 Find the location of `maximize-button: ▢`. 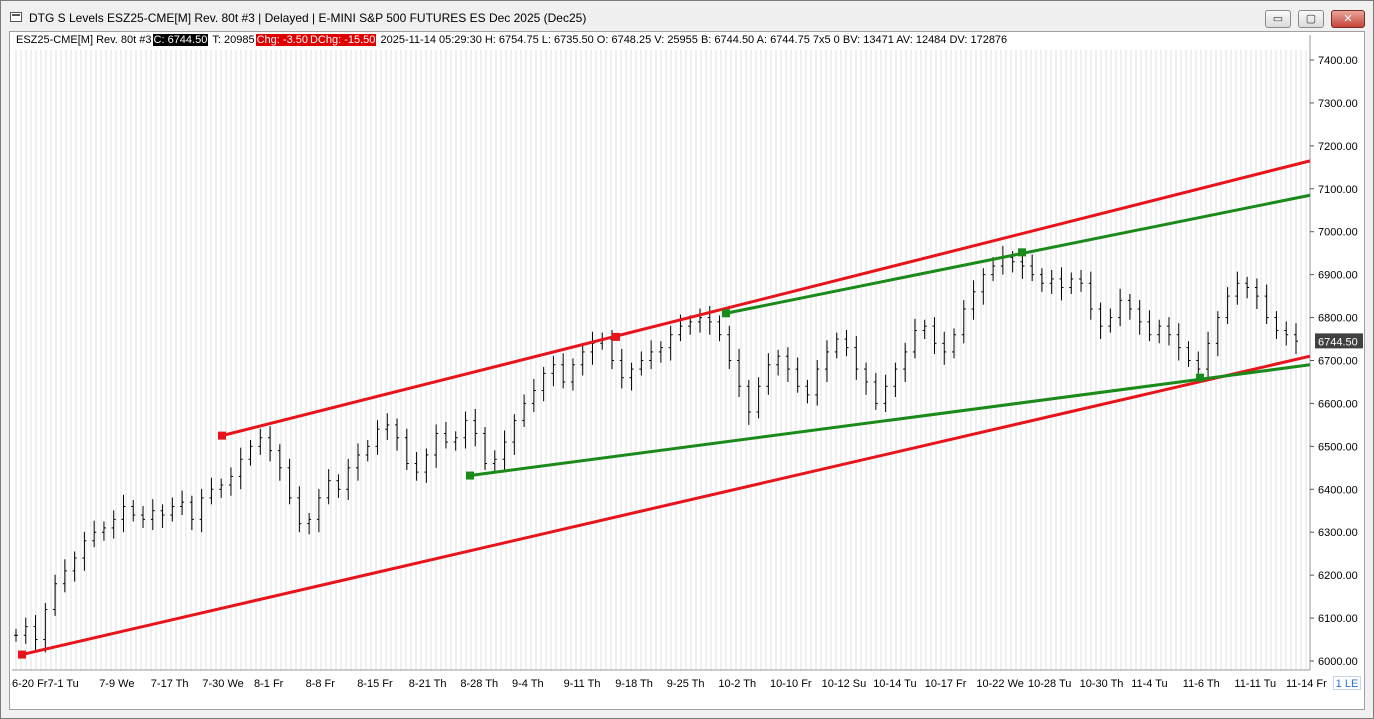

maximize-button: ▢ is located at coordinates (1311, 19).